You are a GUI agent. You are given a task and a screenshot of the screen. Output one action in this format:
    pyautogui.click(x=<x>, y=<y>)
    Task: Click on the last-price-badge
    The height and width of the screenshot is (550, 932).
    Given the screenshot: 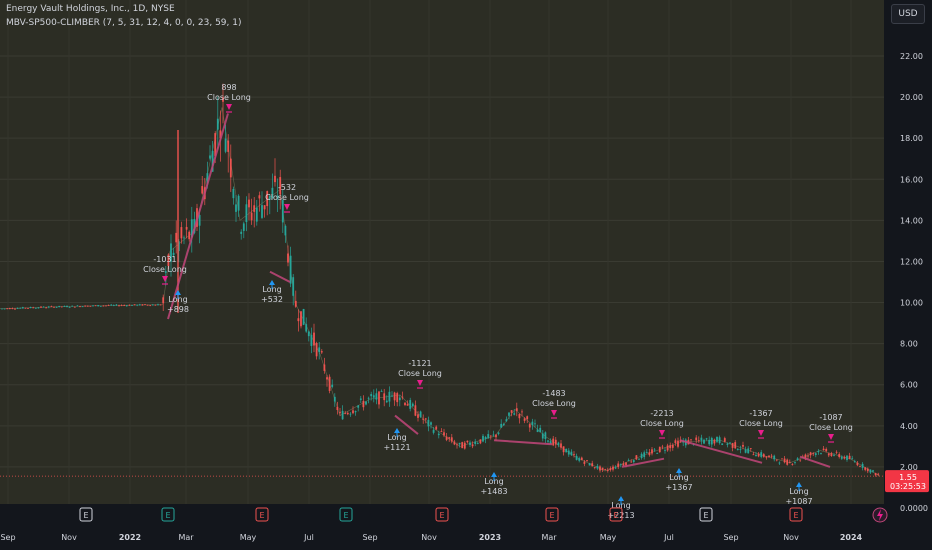 What is the action you would take?
    pyautogui.click(x=907, y=481)
    